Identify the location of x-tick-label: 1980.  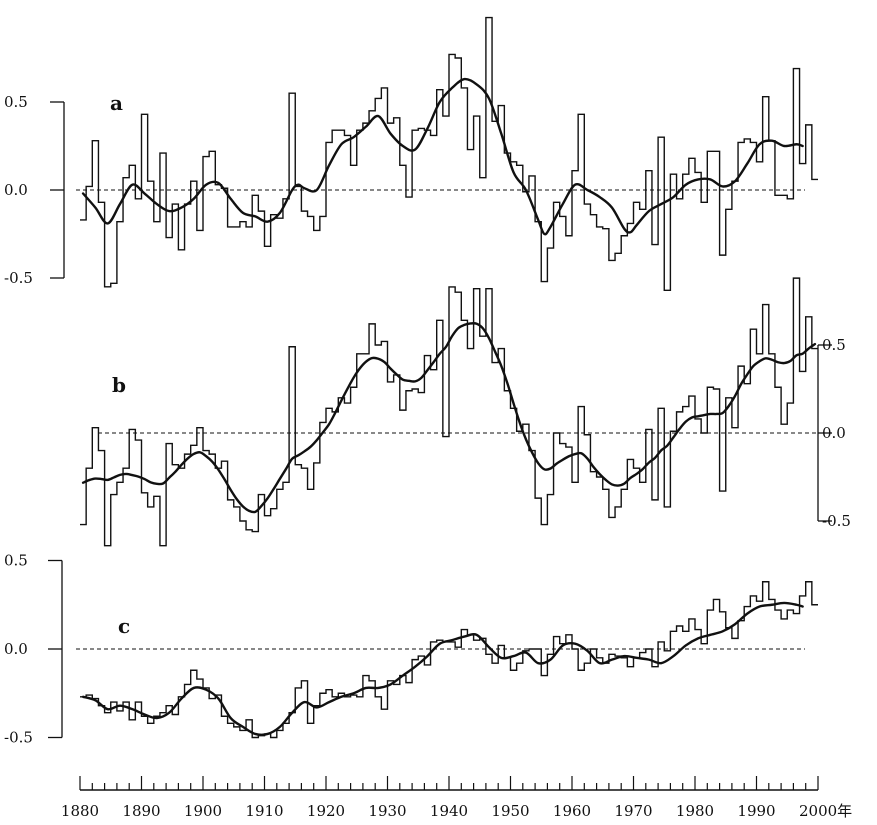
(695, 811).